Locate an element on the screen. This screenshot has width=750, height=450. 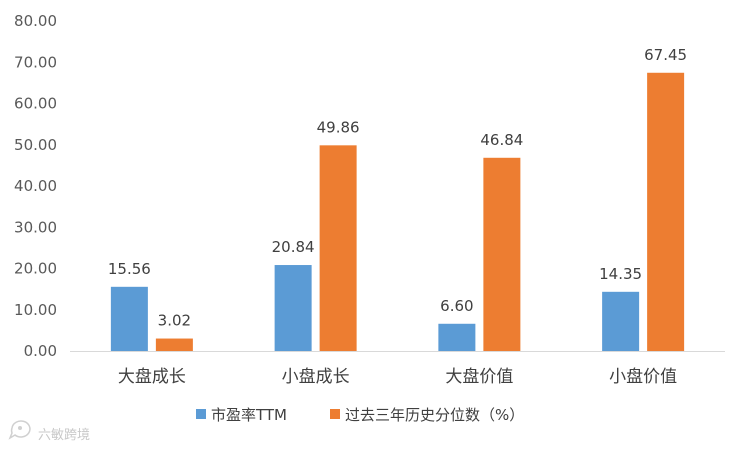
y-tick-label: 40.00 is located at coordinates (35, 186).